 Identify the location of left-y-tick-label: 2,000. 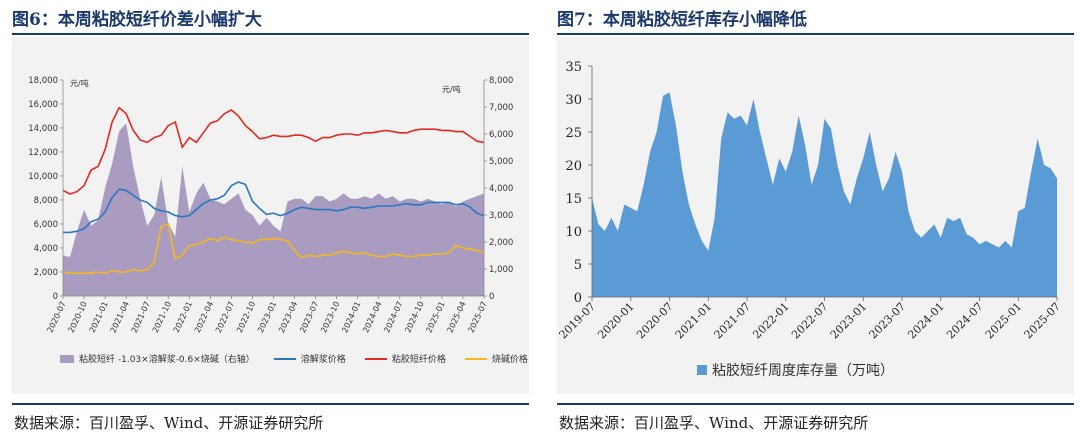
(46, 273).